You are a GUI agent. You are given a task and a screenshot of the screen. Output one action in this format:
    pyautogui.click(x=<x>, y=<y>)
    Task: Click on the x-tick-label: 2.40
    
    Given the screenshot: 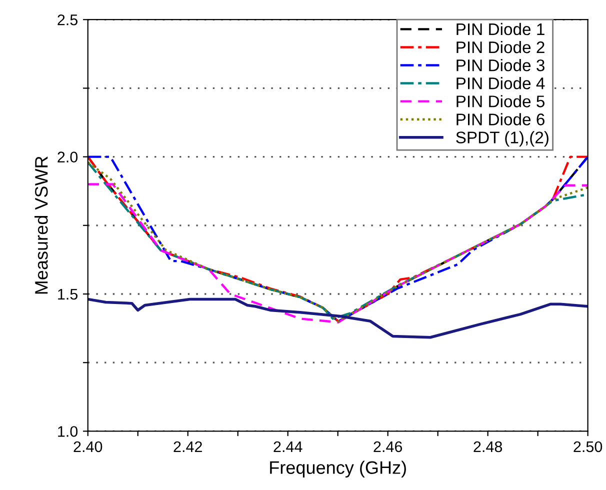 What is the action you would take?
    pyautogui.click(x=88, y=446)
    